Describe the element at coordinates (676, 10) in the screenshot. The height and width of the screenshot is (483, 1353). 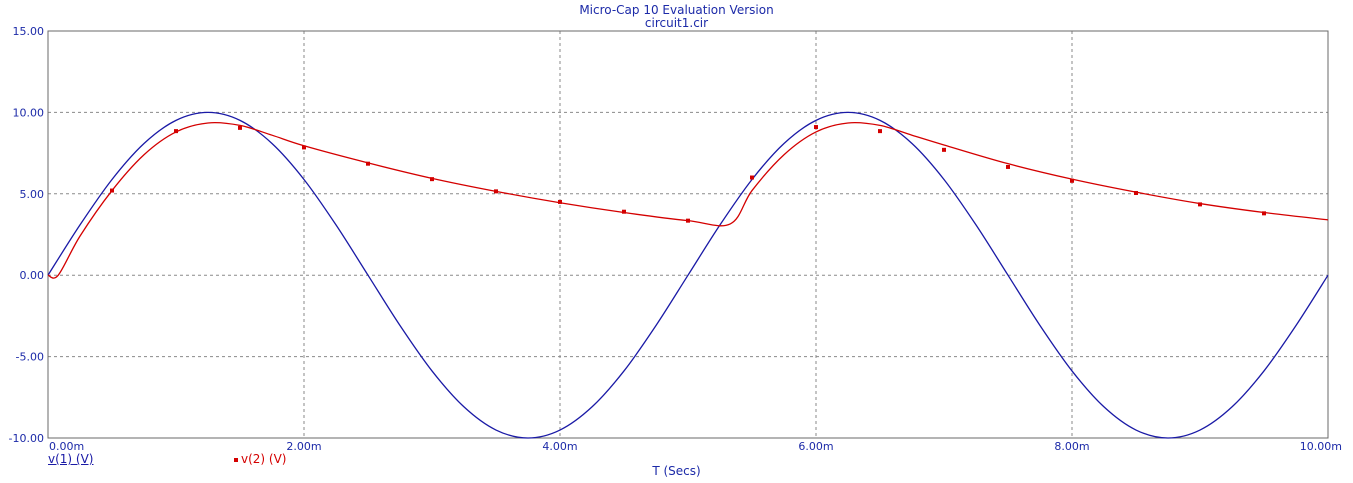
I see `chart-title: Micro-Cap 10 Evaluation Version` at that location.